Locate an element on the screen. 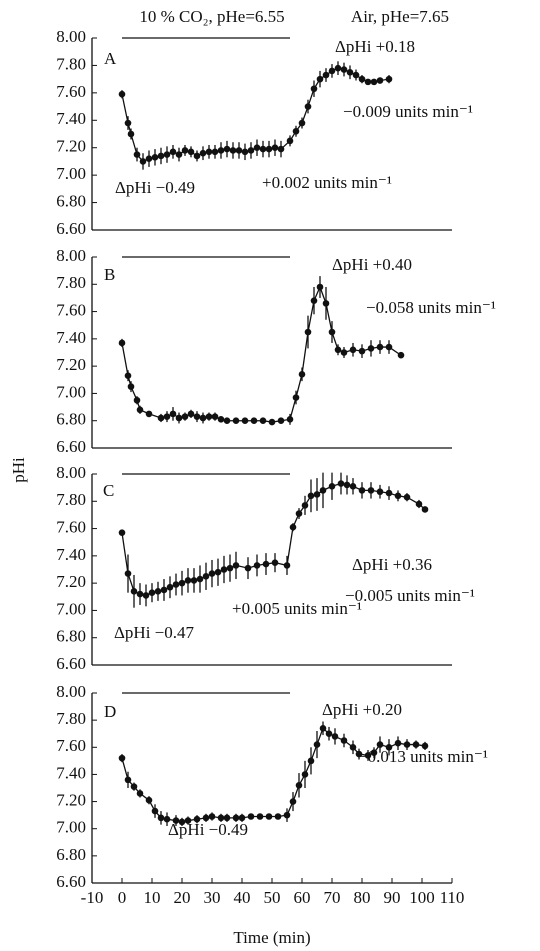 This screenshot has width=540, height=951. annotation: ΔpHi +0.36 is located at coordinates (392, 564).